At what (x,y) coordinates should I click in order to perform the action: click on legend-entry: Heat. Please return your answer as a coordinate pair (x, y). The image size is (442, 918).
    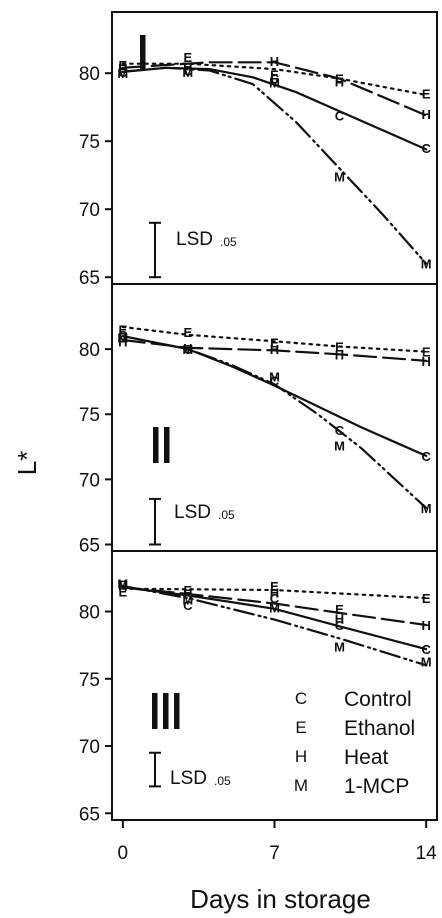
    Looking at the image, I should click on (366, 757).